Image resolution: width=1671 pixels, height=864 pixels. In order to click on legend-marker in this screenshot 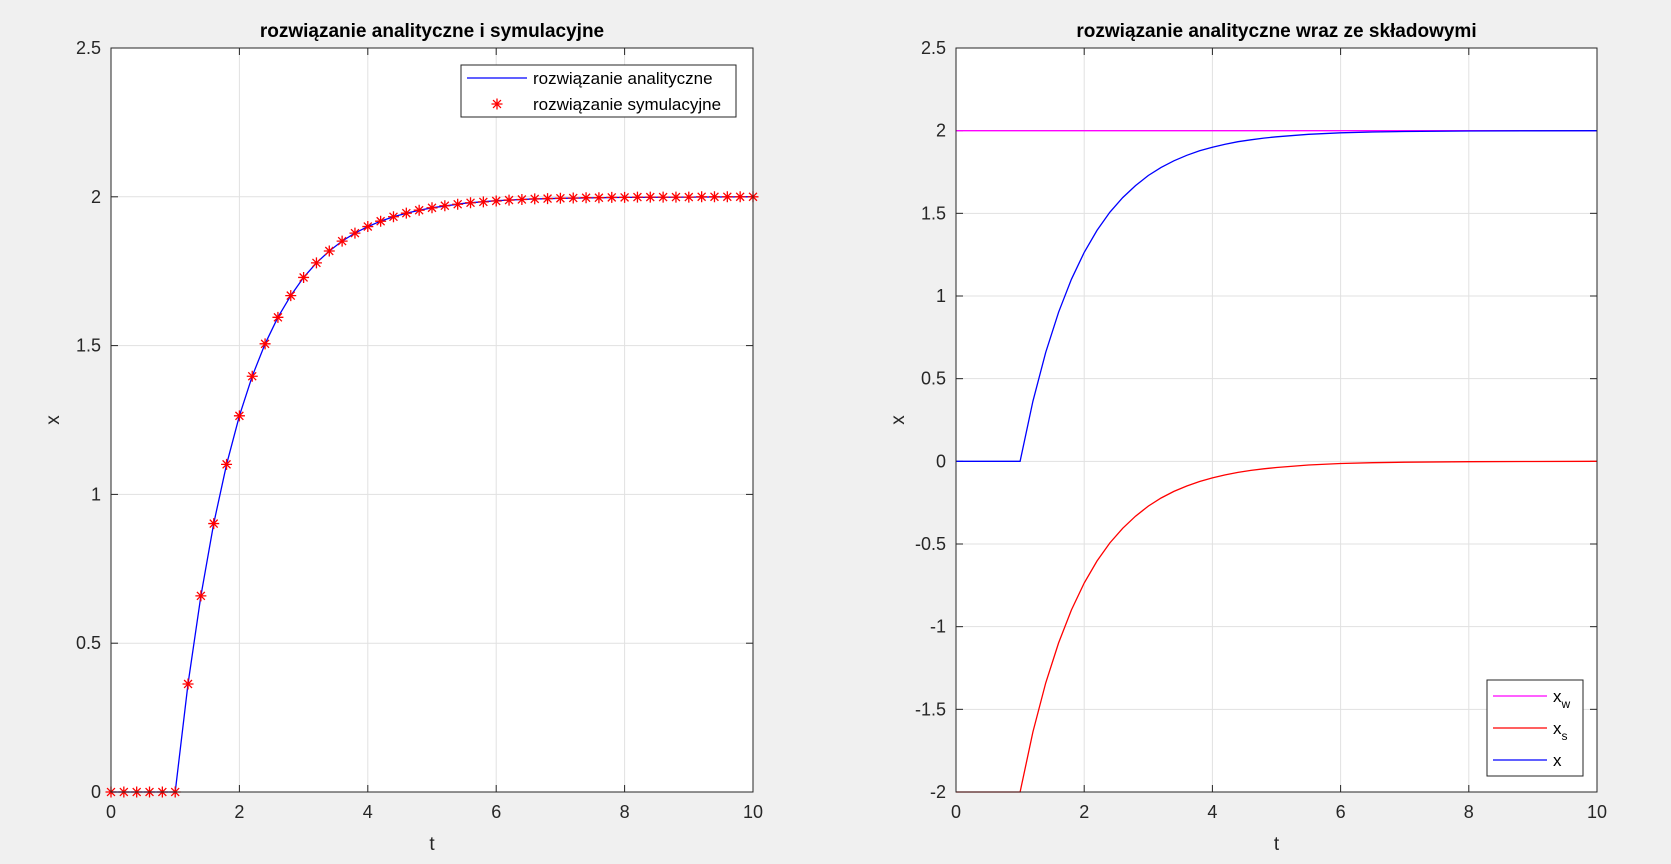, I will do `click(497, 104)`.